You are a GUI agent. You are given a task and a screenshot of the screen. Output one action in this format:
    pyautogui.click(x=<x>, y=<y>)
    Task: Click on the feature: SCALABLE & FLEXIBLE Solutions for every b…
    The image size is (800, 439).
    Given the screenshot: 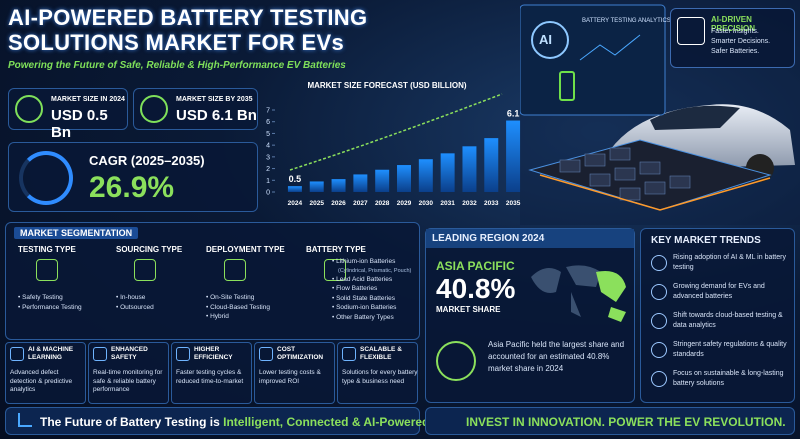 What is the action you would take?
    pyautogui.click(x=377, y=373)
    